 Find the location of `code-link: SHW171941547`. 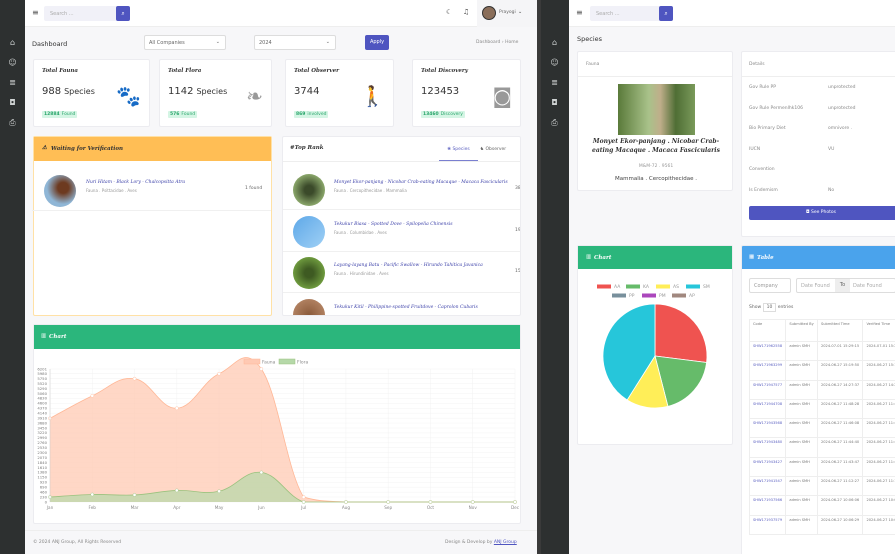

code-link: SHW171941547 is located at coordinates (767, 486).